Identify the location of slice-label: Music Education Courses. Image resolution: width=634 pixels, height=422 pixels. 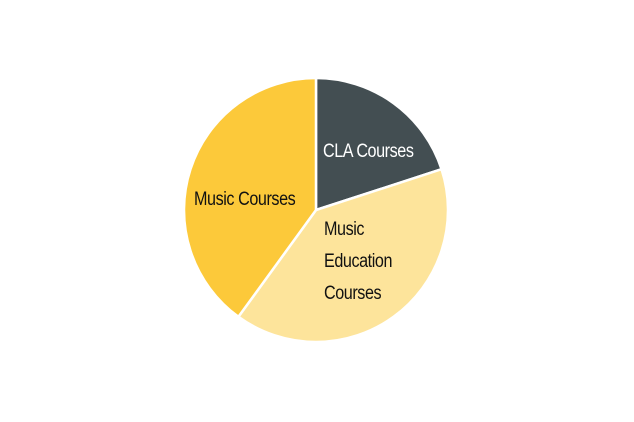
(358, 261).